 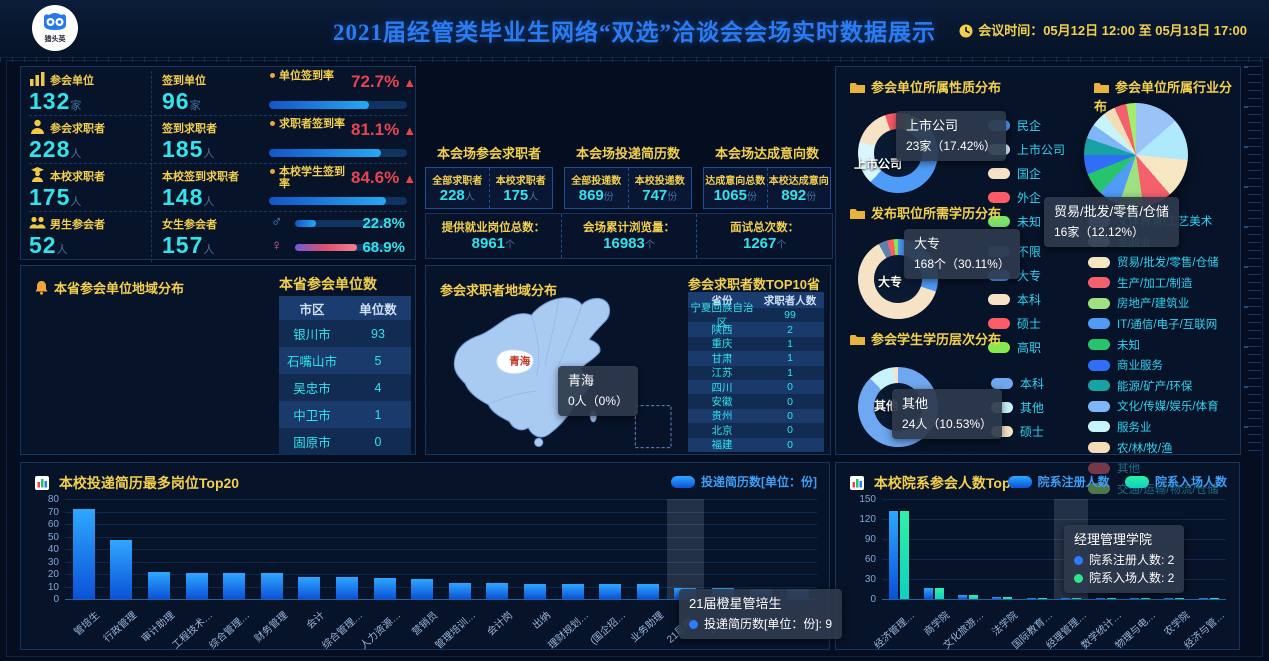 I want to click on legend-item: 服务业, so click(x=1153, y=427).